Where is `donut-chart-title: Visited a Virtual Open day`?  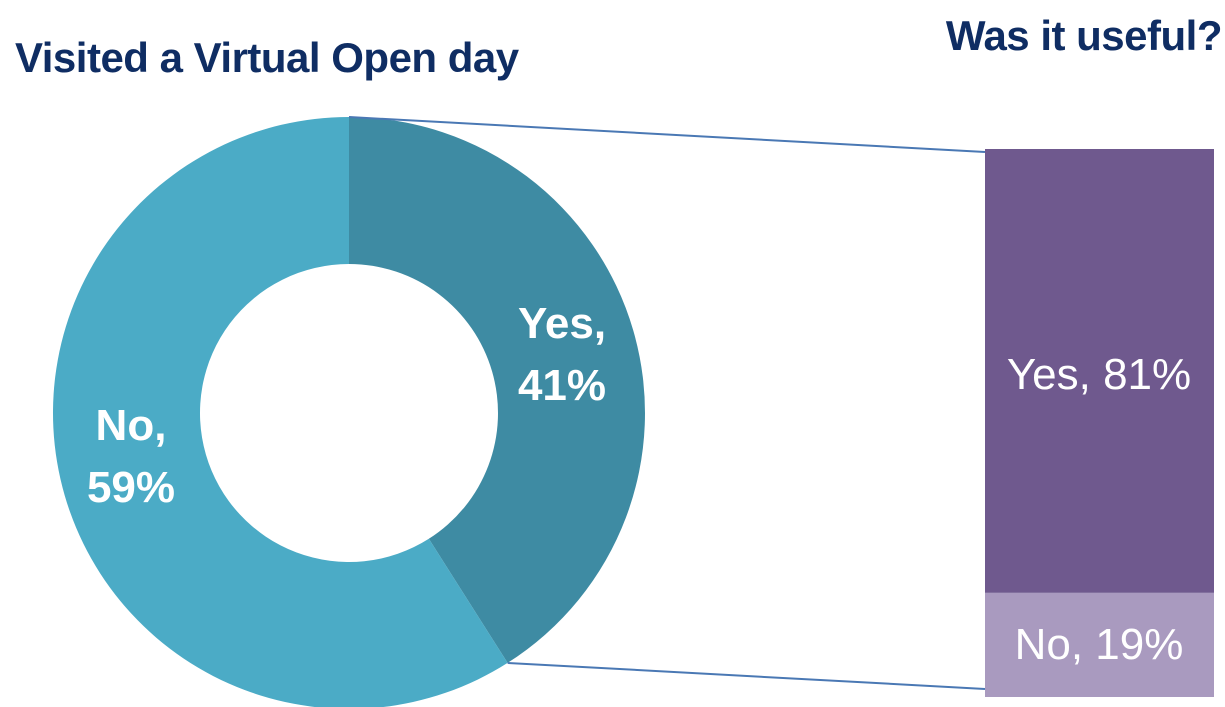 donut-chart-title: Visited a Virtual Open day is located at coordinates (267, 57).